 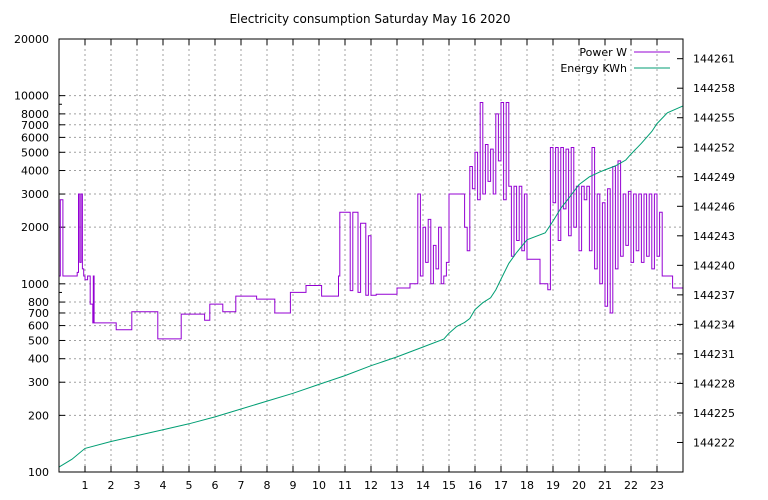 I want to click on left-tick-label: 7000, so click(x=35, y=125).